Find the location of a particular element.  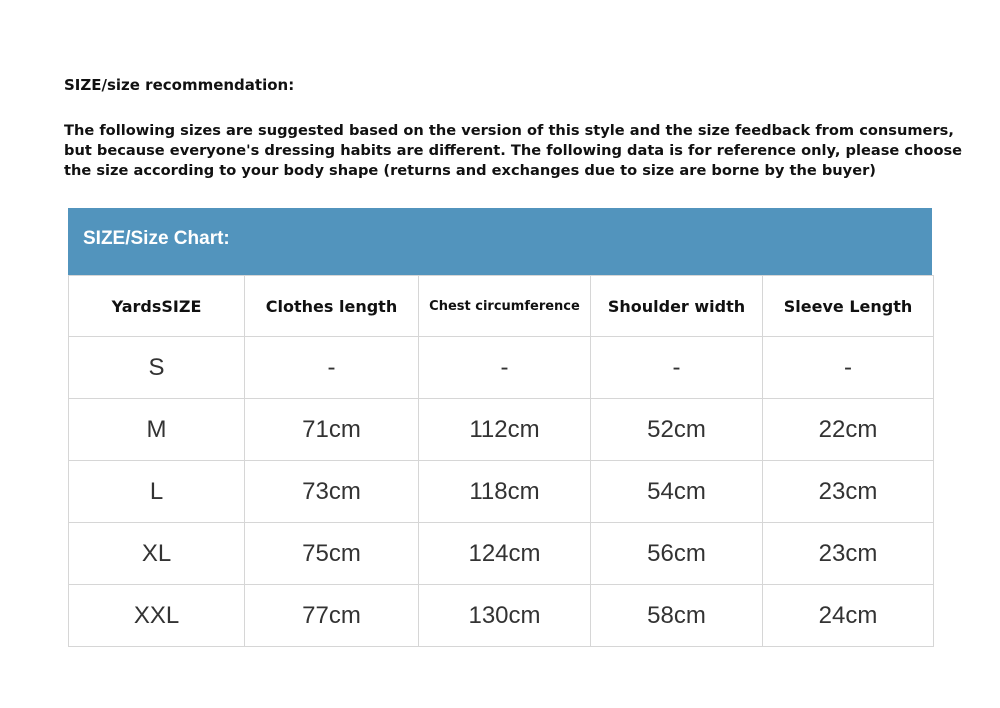

column-header: Sleeve Length is located at coordinates (848, 306).